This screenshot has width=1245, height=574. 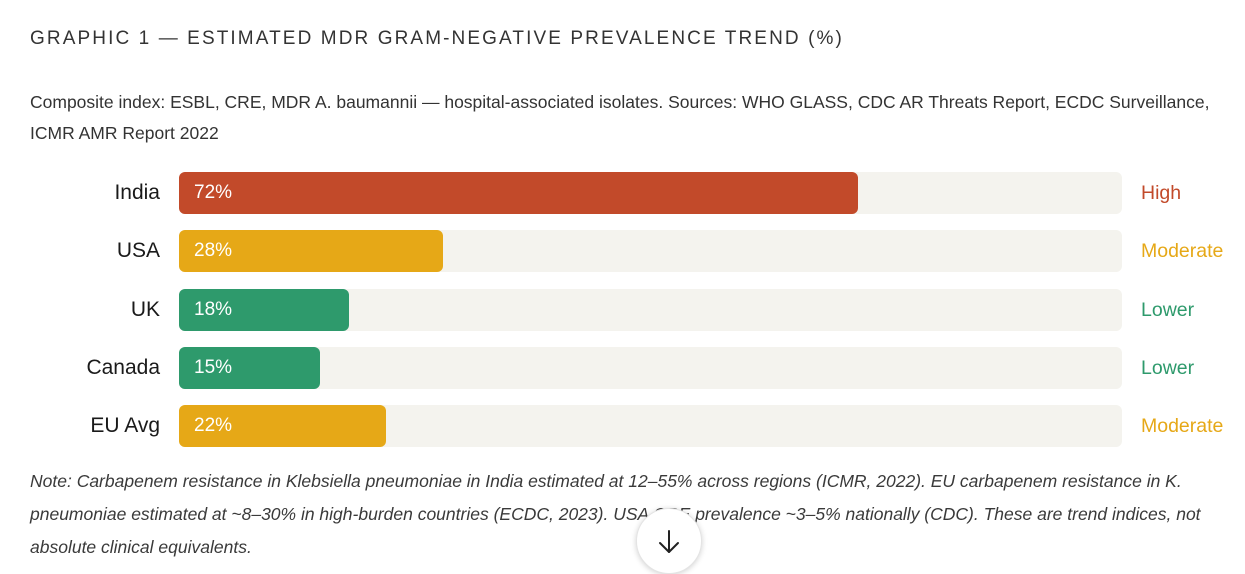 What do you see at coordinates (213, 251) in the screenshot?
I see `bar-value-label: 28%` at bounding box center [213, 251].